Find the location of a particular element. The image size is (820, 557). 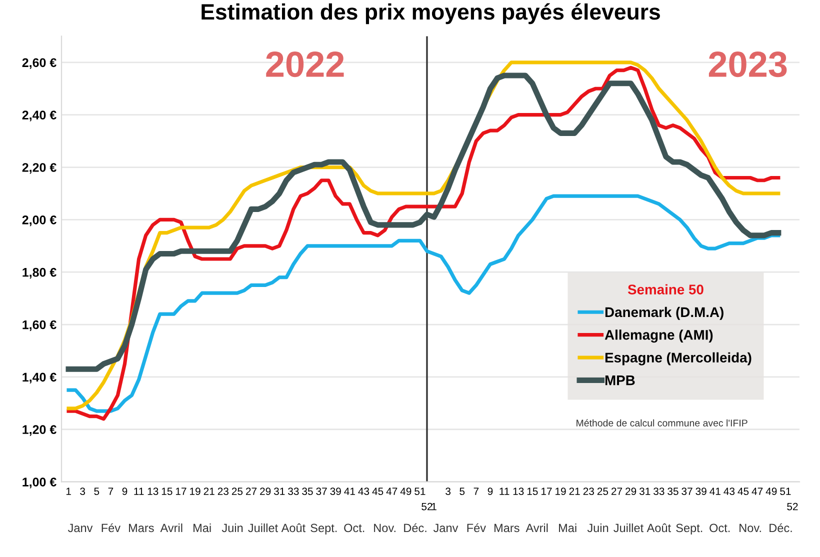

y-tick-label: 1,80 € is located at coordinates (39, 273).